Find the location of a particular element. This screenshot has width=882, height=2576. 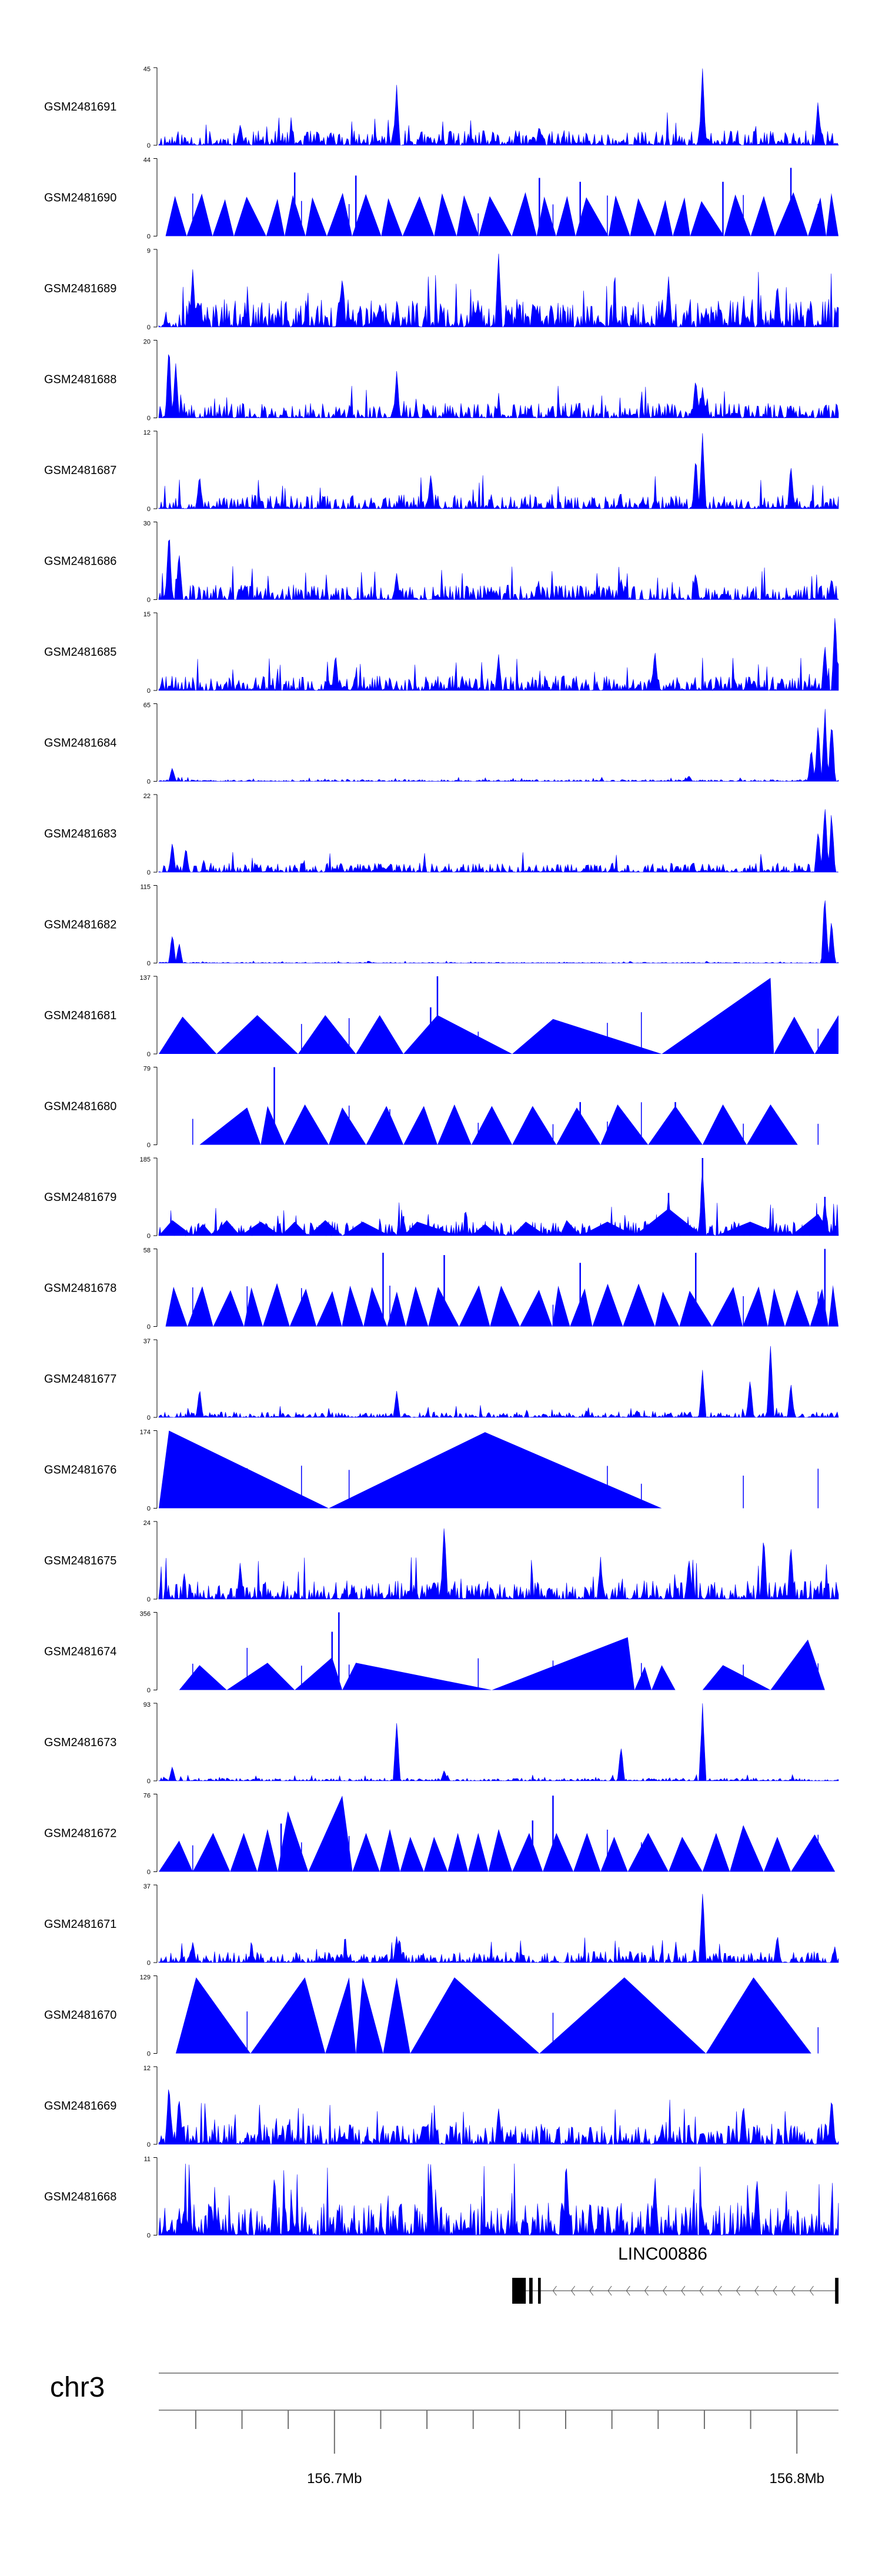

track-GSM2481690: GSM2481690 44 0 is located at coordinates (441, 199).